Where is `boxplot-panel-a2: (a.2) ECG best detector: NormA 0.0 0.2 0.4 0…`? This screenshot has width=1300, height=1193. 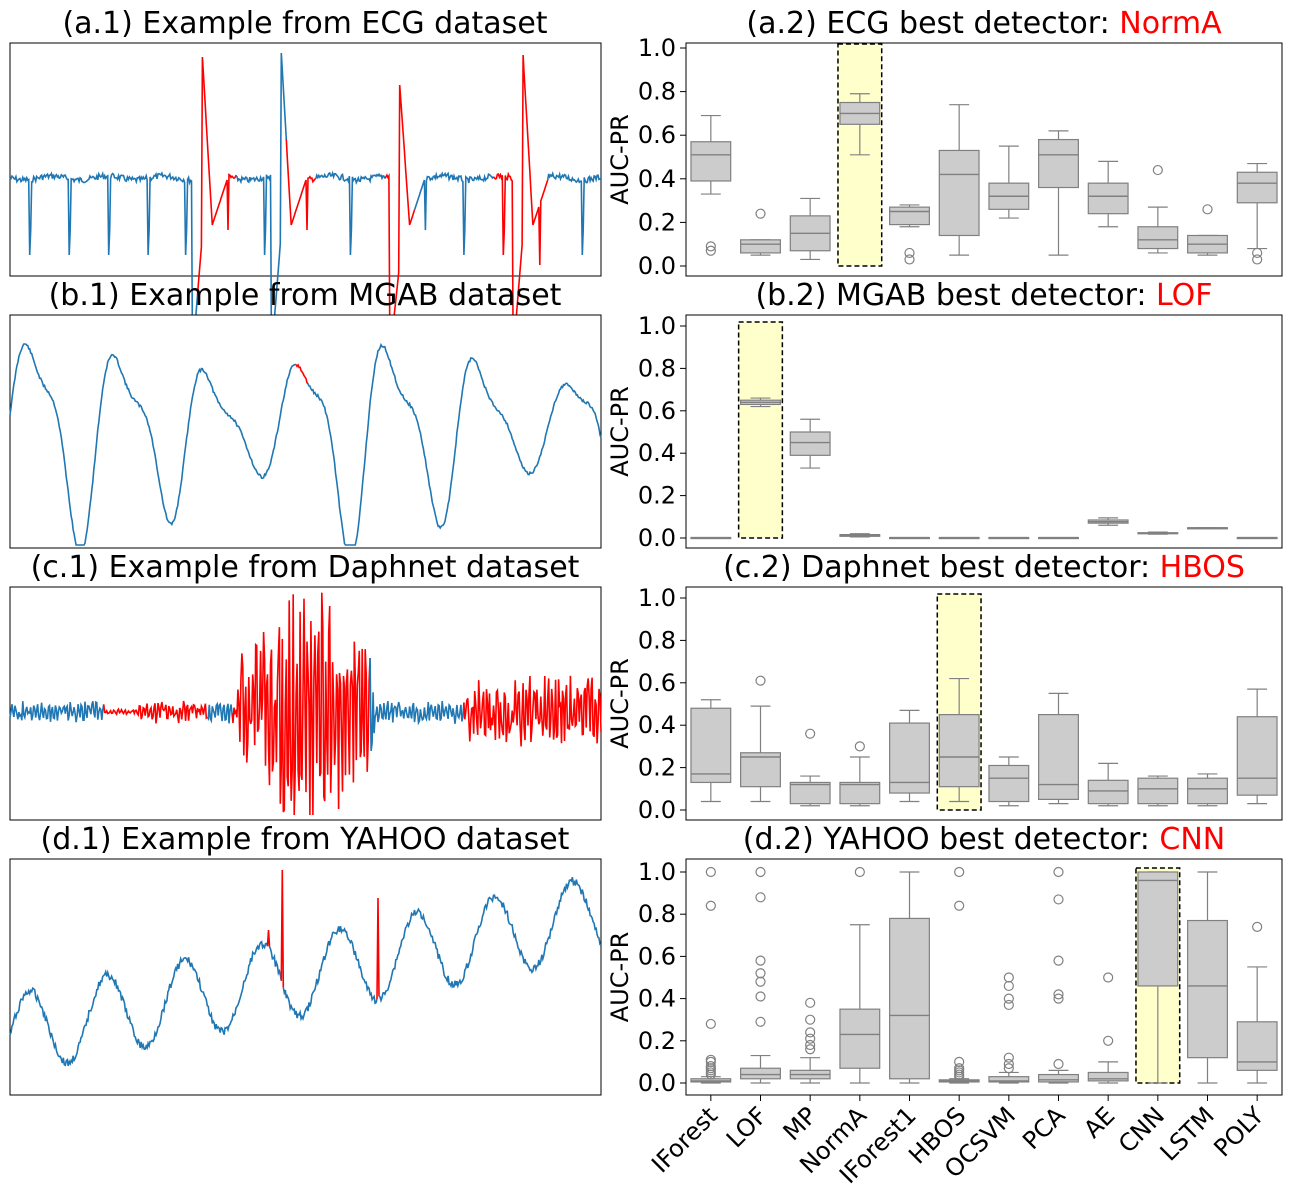 boxplot-panel-a2: (a.2) ECG best detector: NormA 0.0 0.2 0.4 0… is located at coordinates (944, 143).